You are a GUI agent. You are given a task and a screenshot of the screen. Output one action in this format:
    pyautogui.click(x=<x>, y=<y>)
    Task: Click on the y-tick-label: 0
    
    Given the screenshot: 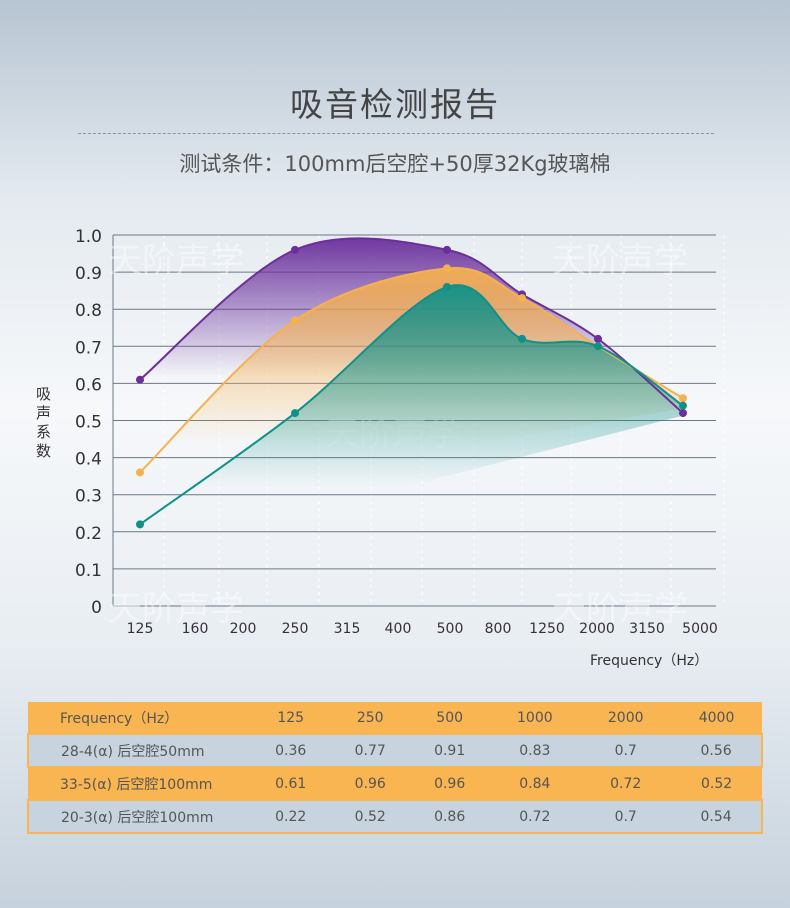 What is the action you would take?
    pyautogui.click(x=96, y=608)
    